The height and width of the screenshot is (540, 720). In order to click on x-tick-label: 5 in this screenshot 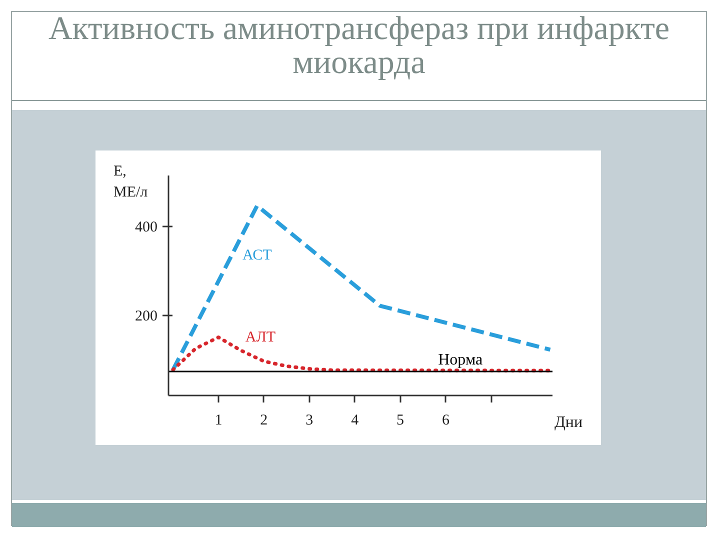, I will do `click(400, 420)`.